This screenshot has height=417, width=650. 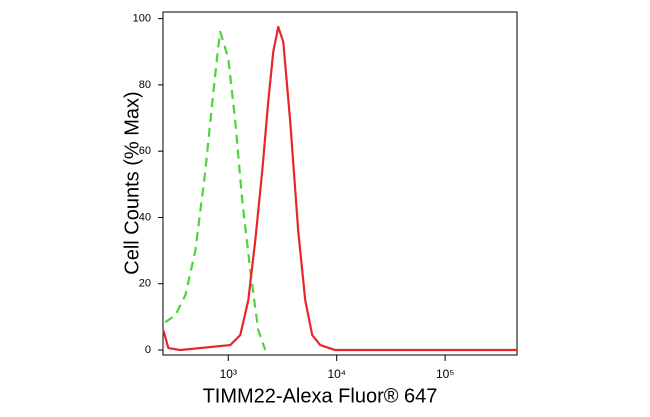 What do you see at coordinates (320, 396) in the screenshot?
I see `x-axis-label: TIMM22-Alexa Fluor® 647` at bounding box center [320, 396].